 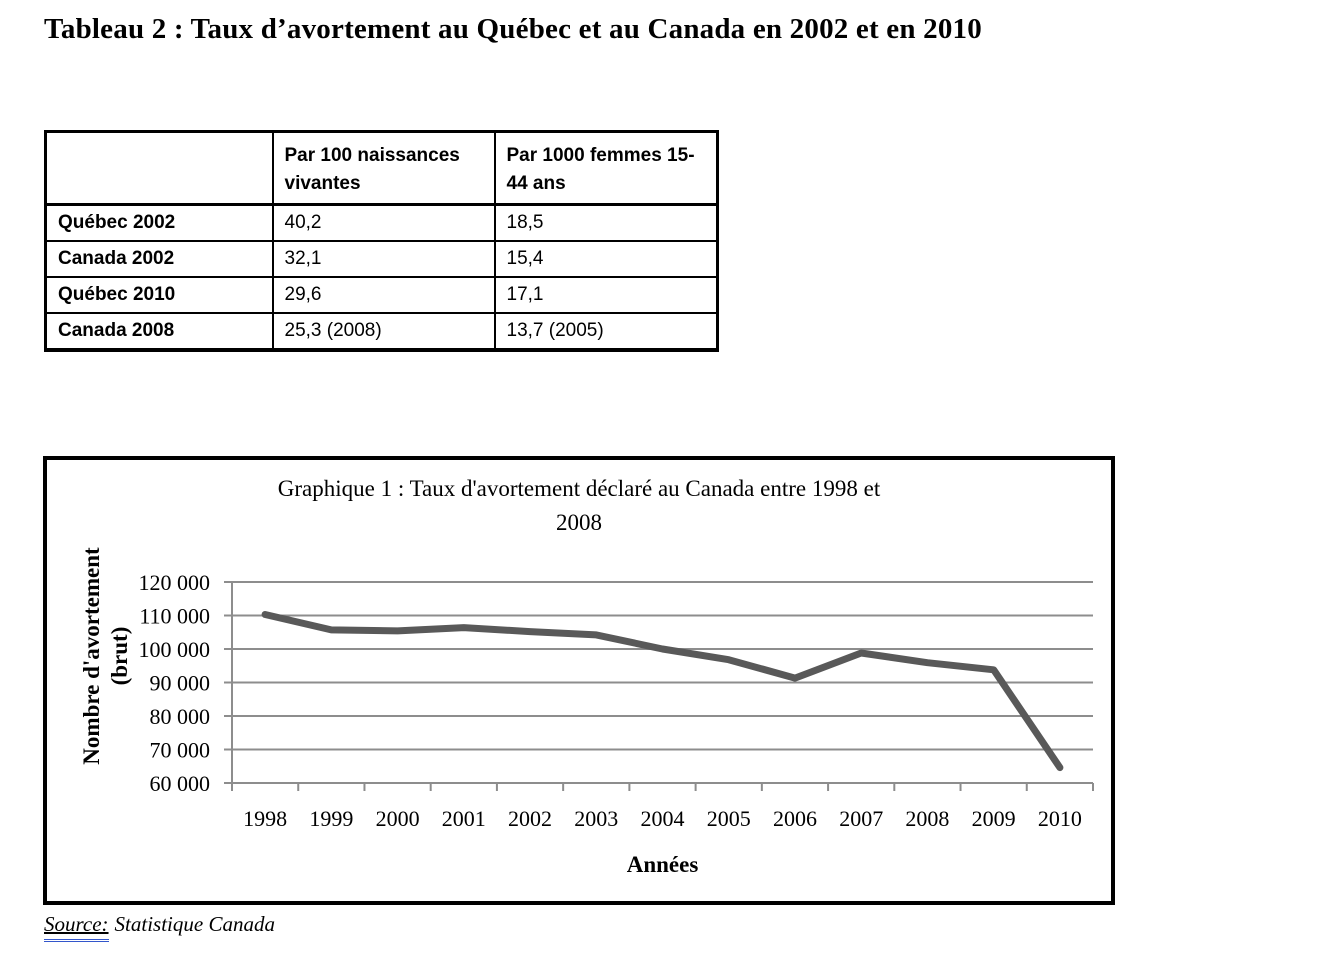 I want to click on y-tick-label: 120 000, so click(x=175, y=582).